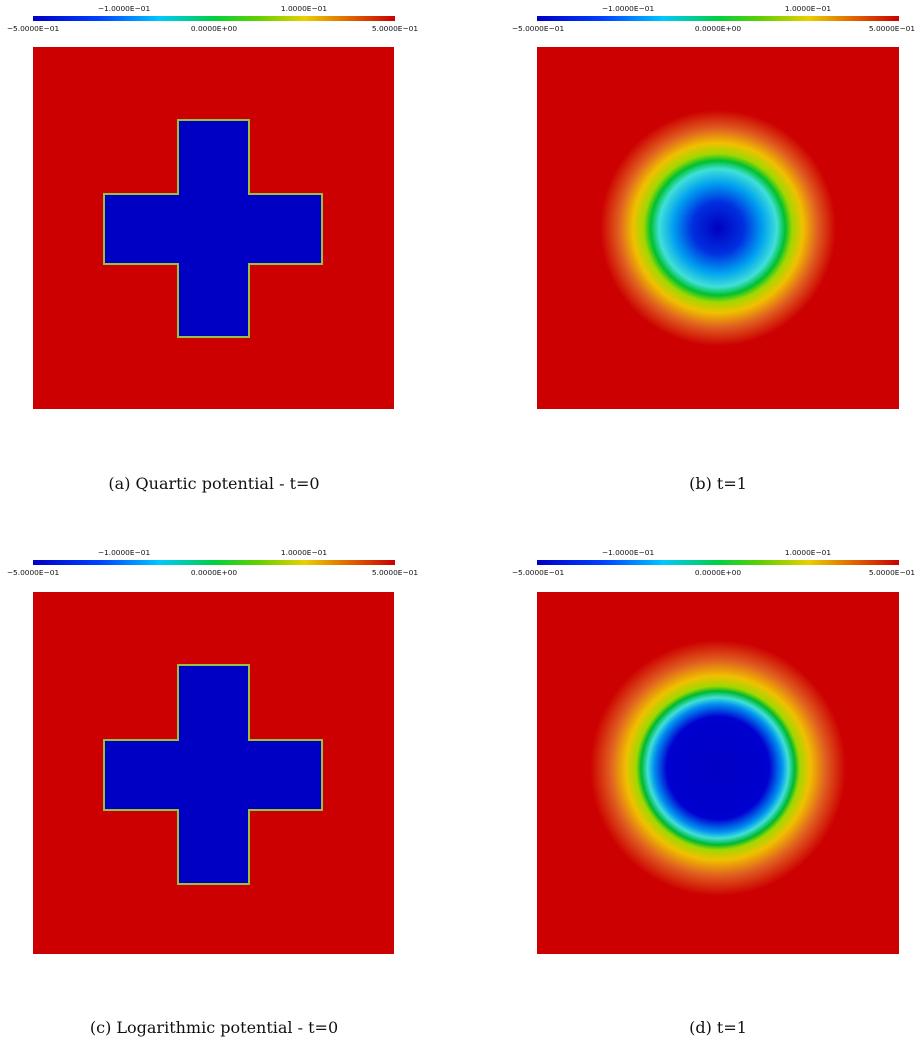 Image resolution: width=922 pixels, height=1043 pixels. What do you see at coordinates (214, 483) in the screenshot?
I see `panel-caption: (a) Quartic potential - t=0` at bounding box center [214, 483].